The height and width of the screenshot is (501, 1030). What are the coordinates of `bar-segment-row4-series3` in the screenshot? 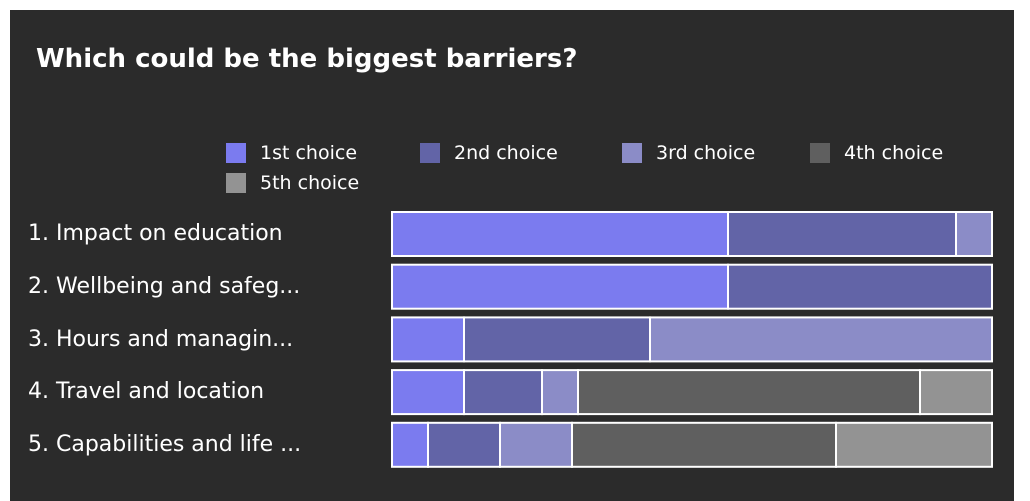 It's located at (560, 392).